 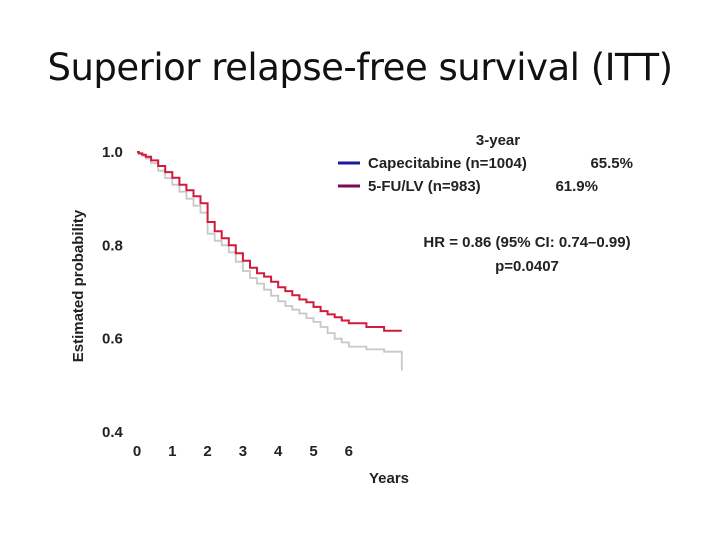 I want to click on x-tick-label: 1, so click(x=172, y=451).